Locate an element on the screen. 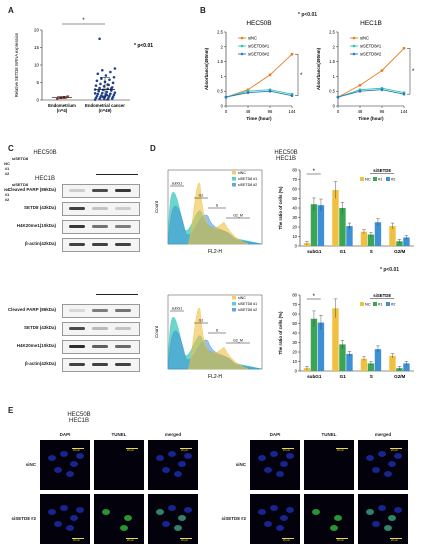  y-tick-label: 40 is located at coordinates (294, 333).